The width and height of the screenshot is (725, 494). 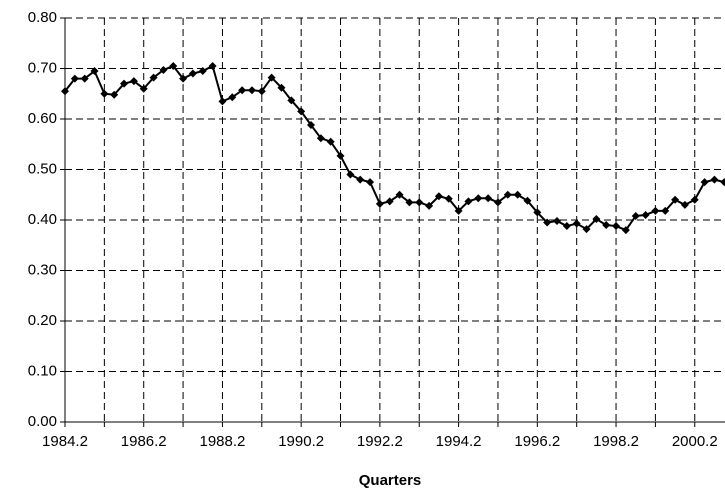 What do you see at coordinates (144, 441) in the screenshot?
I see `x-tick-label: 1986.2` at bounding box center [144, 441].